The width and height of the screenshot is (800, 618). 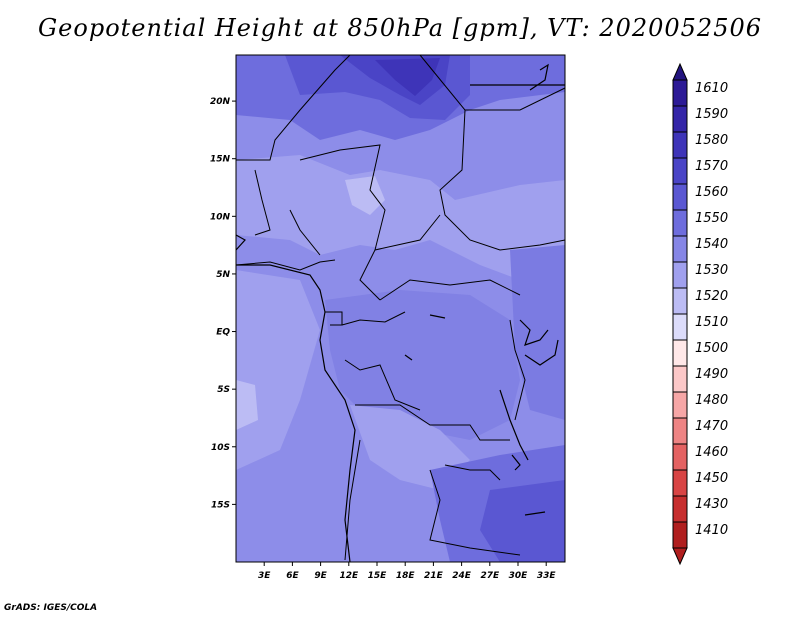 I want to click on y-tick-label: 15N, so click(x=220, y=160).